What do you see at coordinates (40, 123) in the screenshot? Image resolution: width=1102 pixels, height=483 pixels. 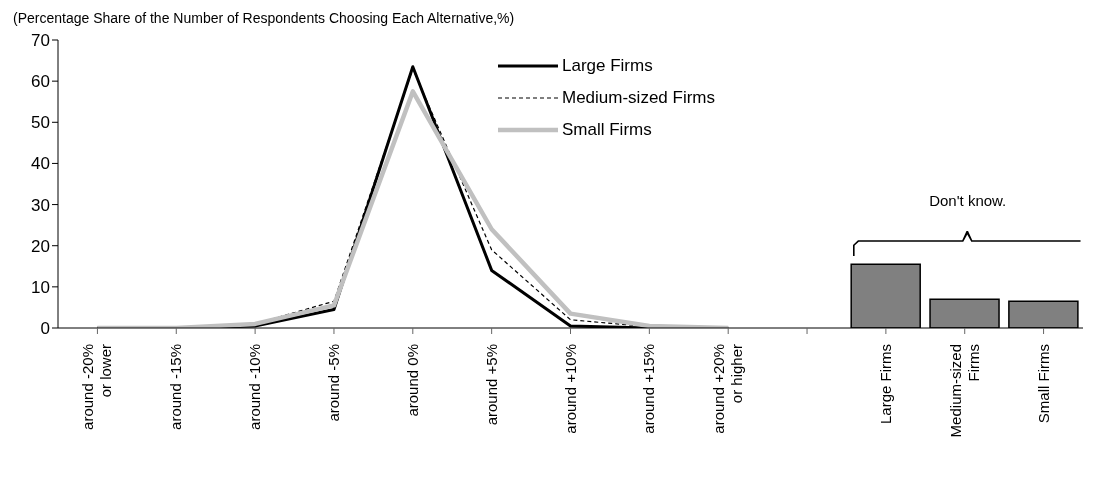 I see `y-tick-label: 50` at bounding box center [40, 123].